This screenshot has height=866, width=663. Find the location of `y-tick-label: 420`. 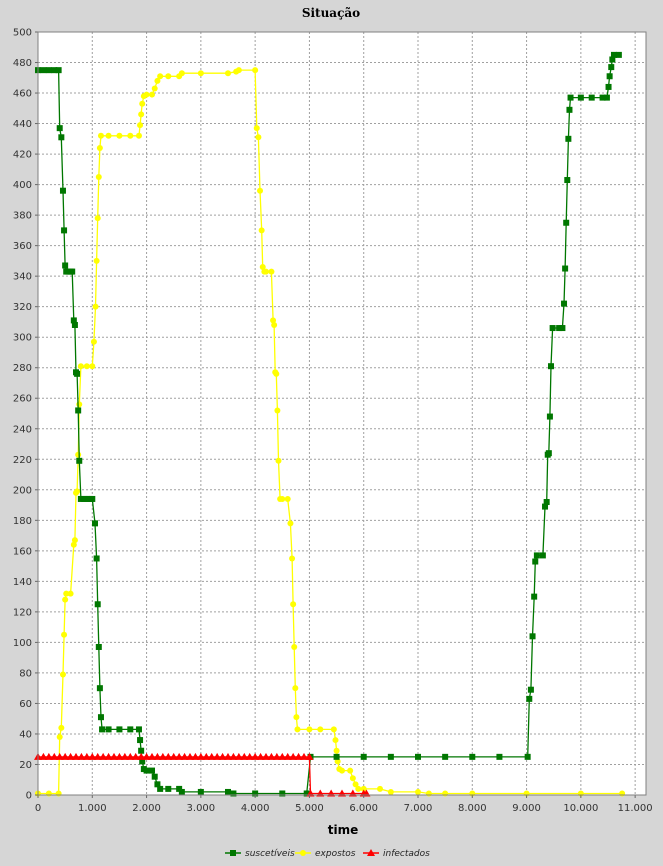

y-tick-label: 420 is located at coordinates (22, 155).